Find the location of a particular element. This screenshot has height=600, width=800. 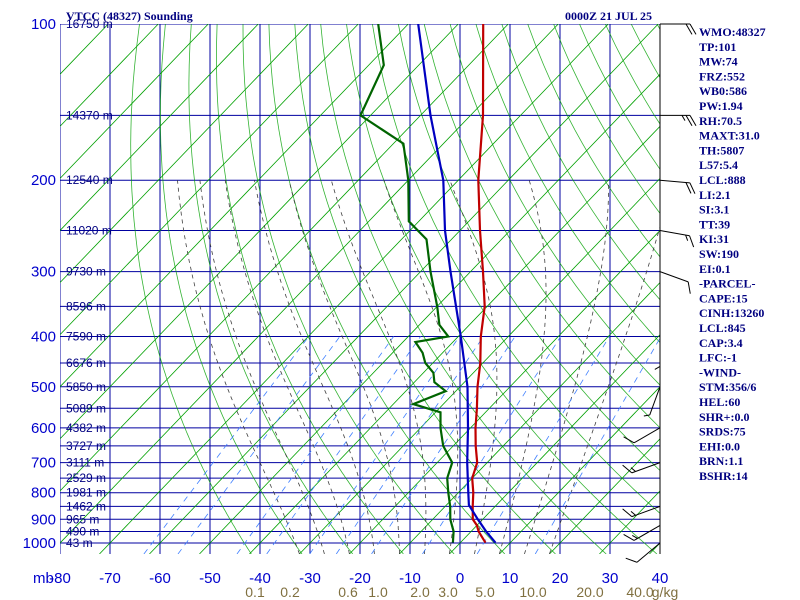

index-item: L57:5.4 is located at coordinates (718, 165).